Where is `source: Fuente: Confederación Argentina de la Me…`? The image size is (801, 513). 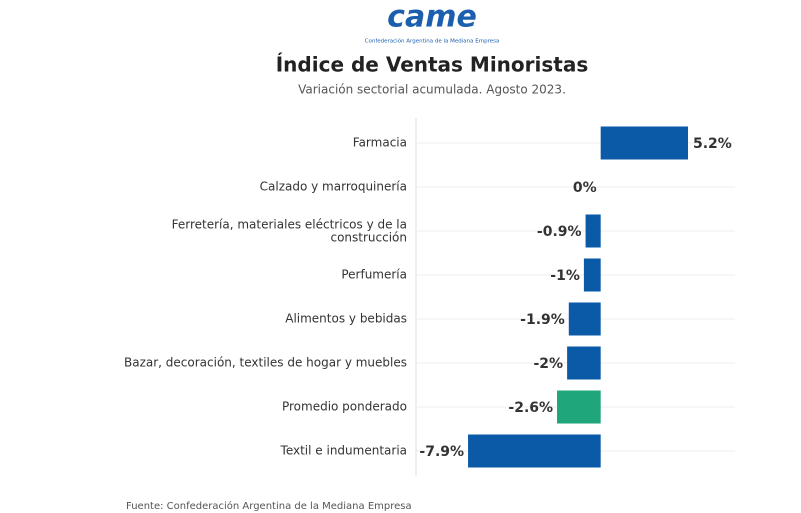 source: Fuente: Confederación Argentina de la Me… is located at coordinates (269, 506).